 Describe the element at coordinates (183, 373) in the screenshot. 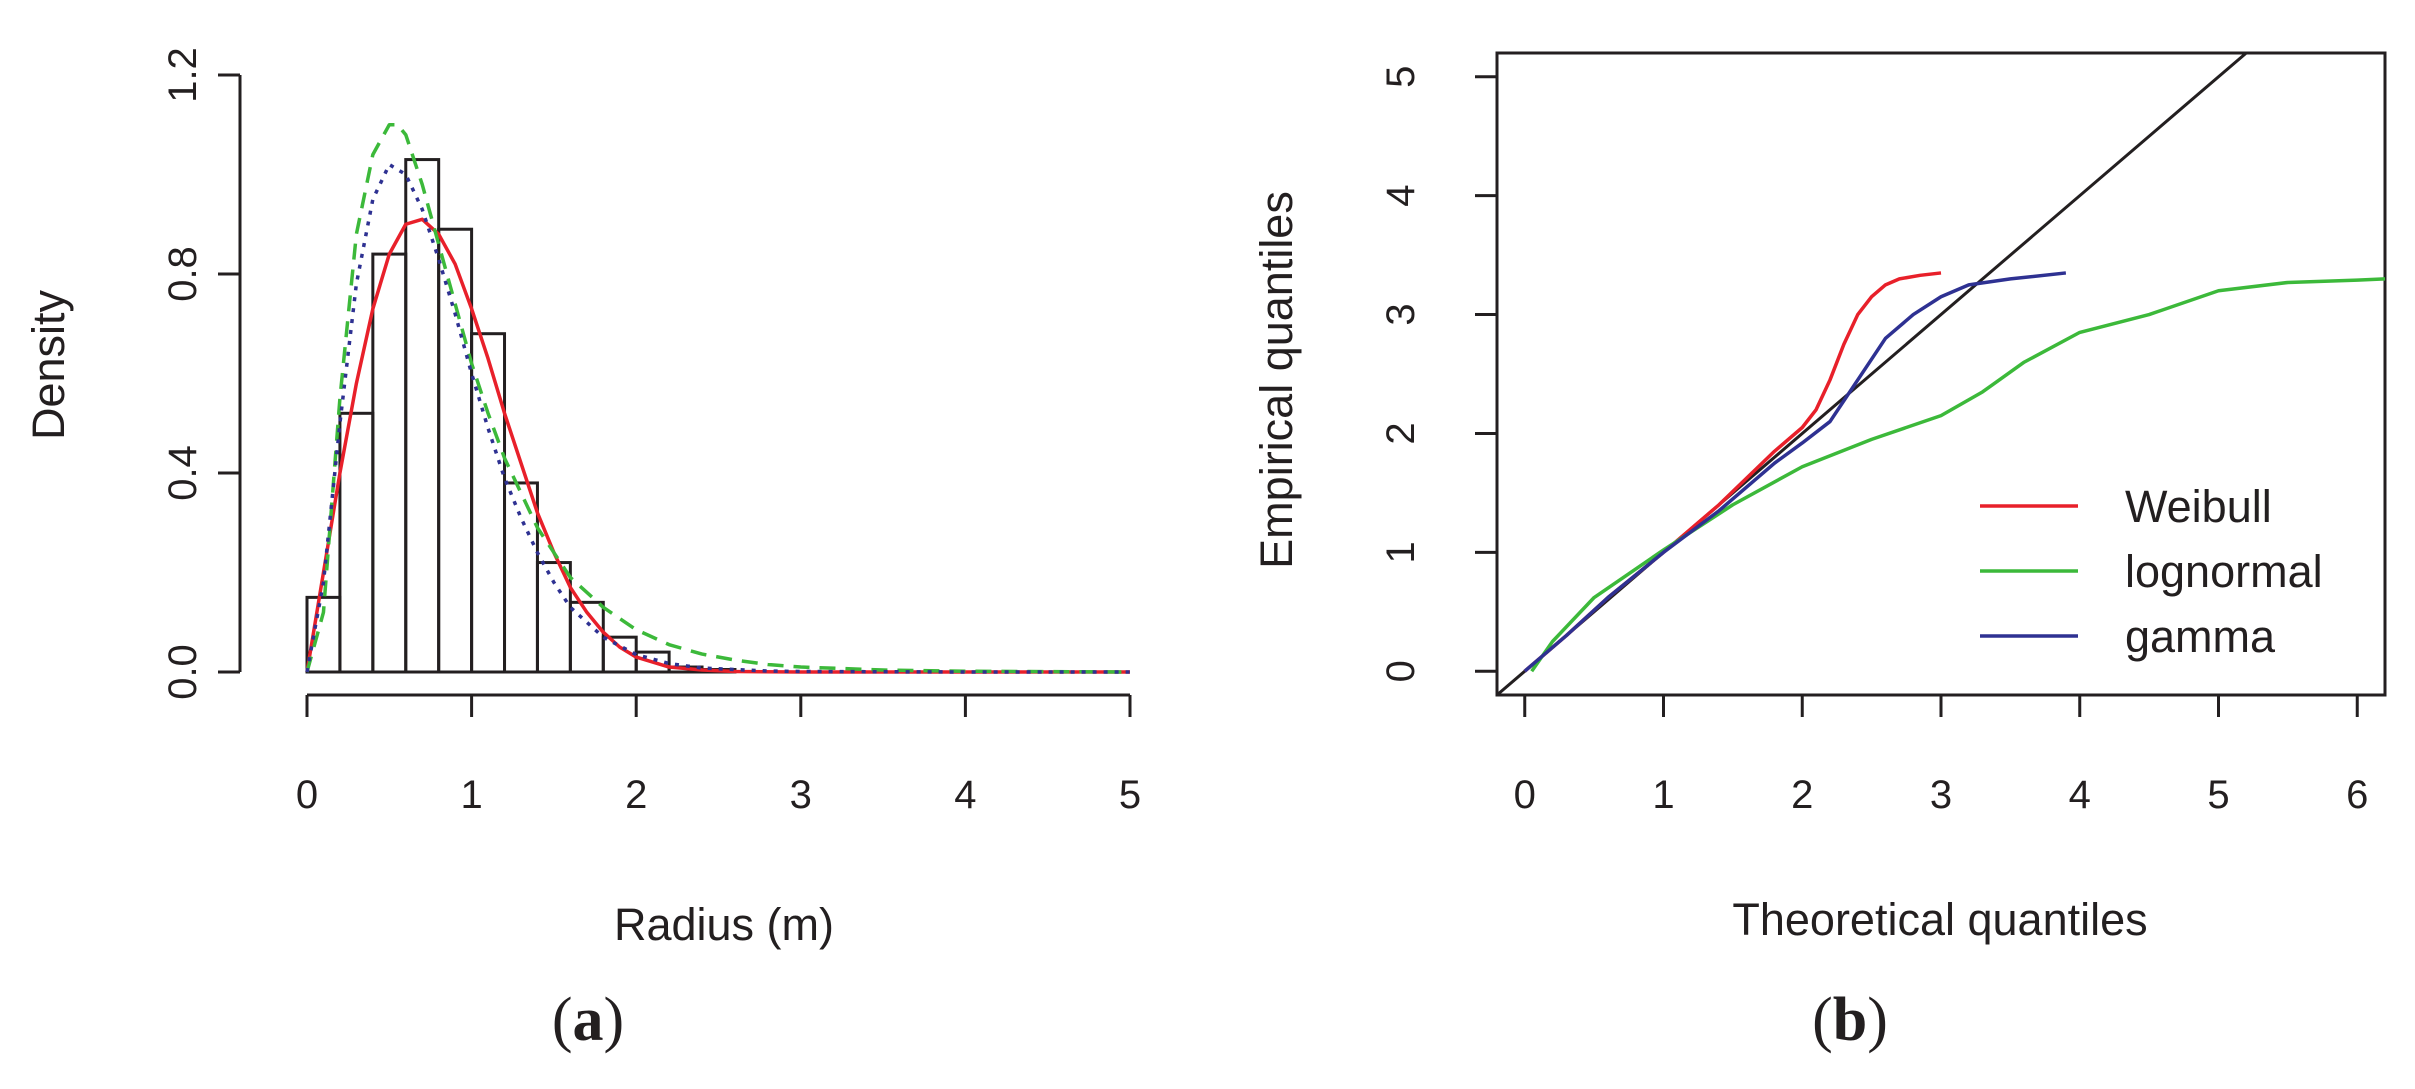

I see `histogram-y-tick-labels: 0.0 0.4 0.8 1.2` at that location.